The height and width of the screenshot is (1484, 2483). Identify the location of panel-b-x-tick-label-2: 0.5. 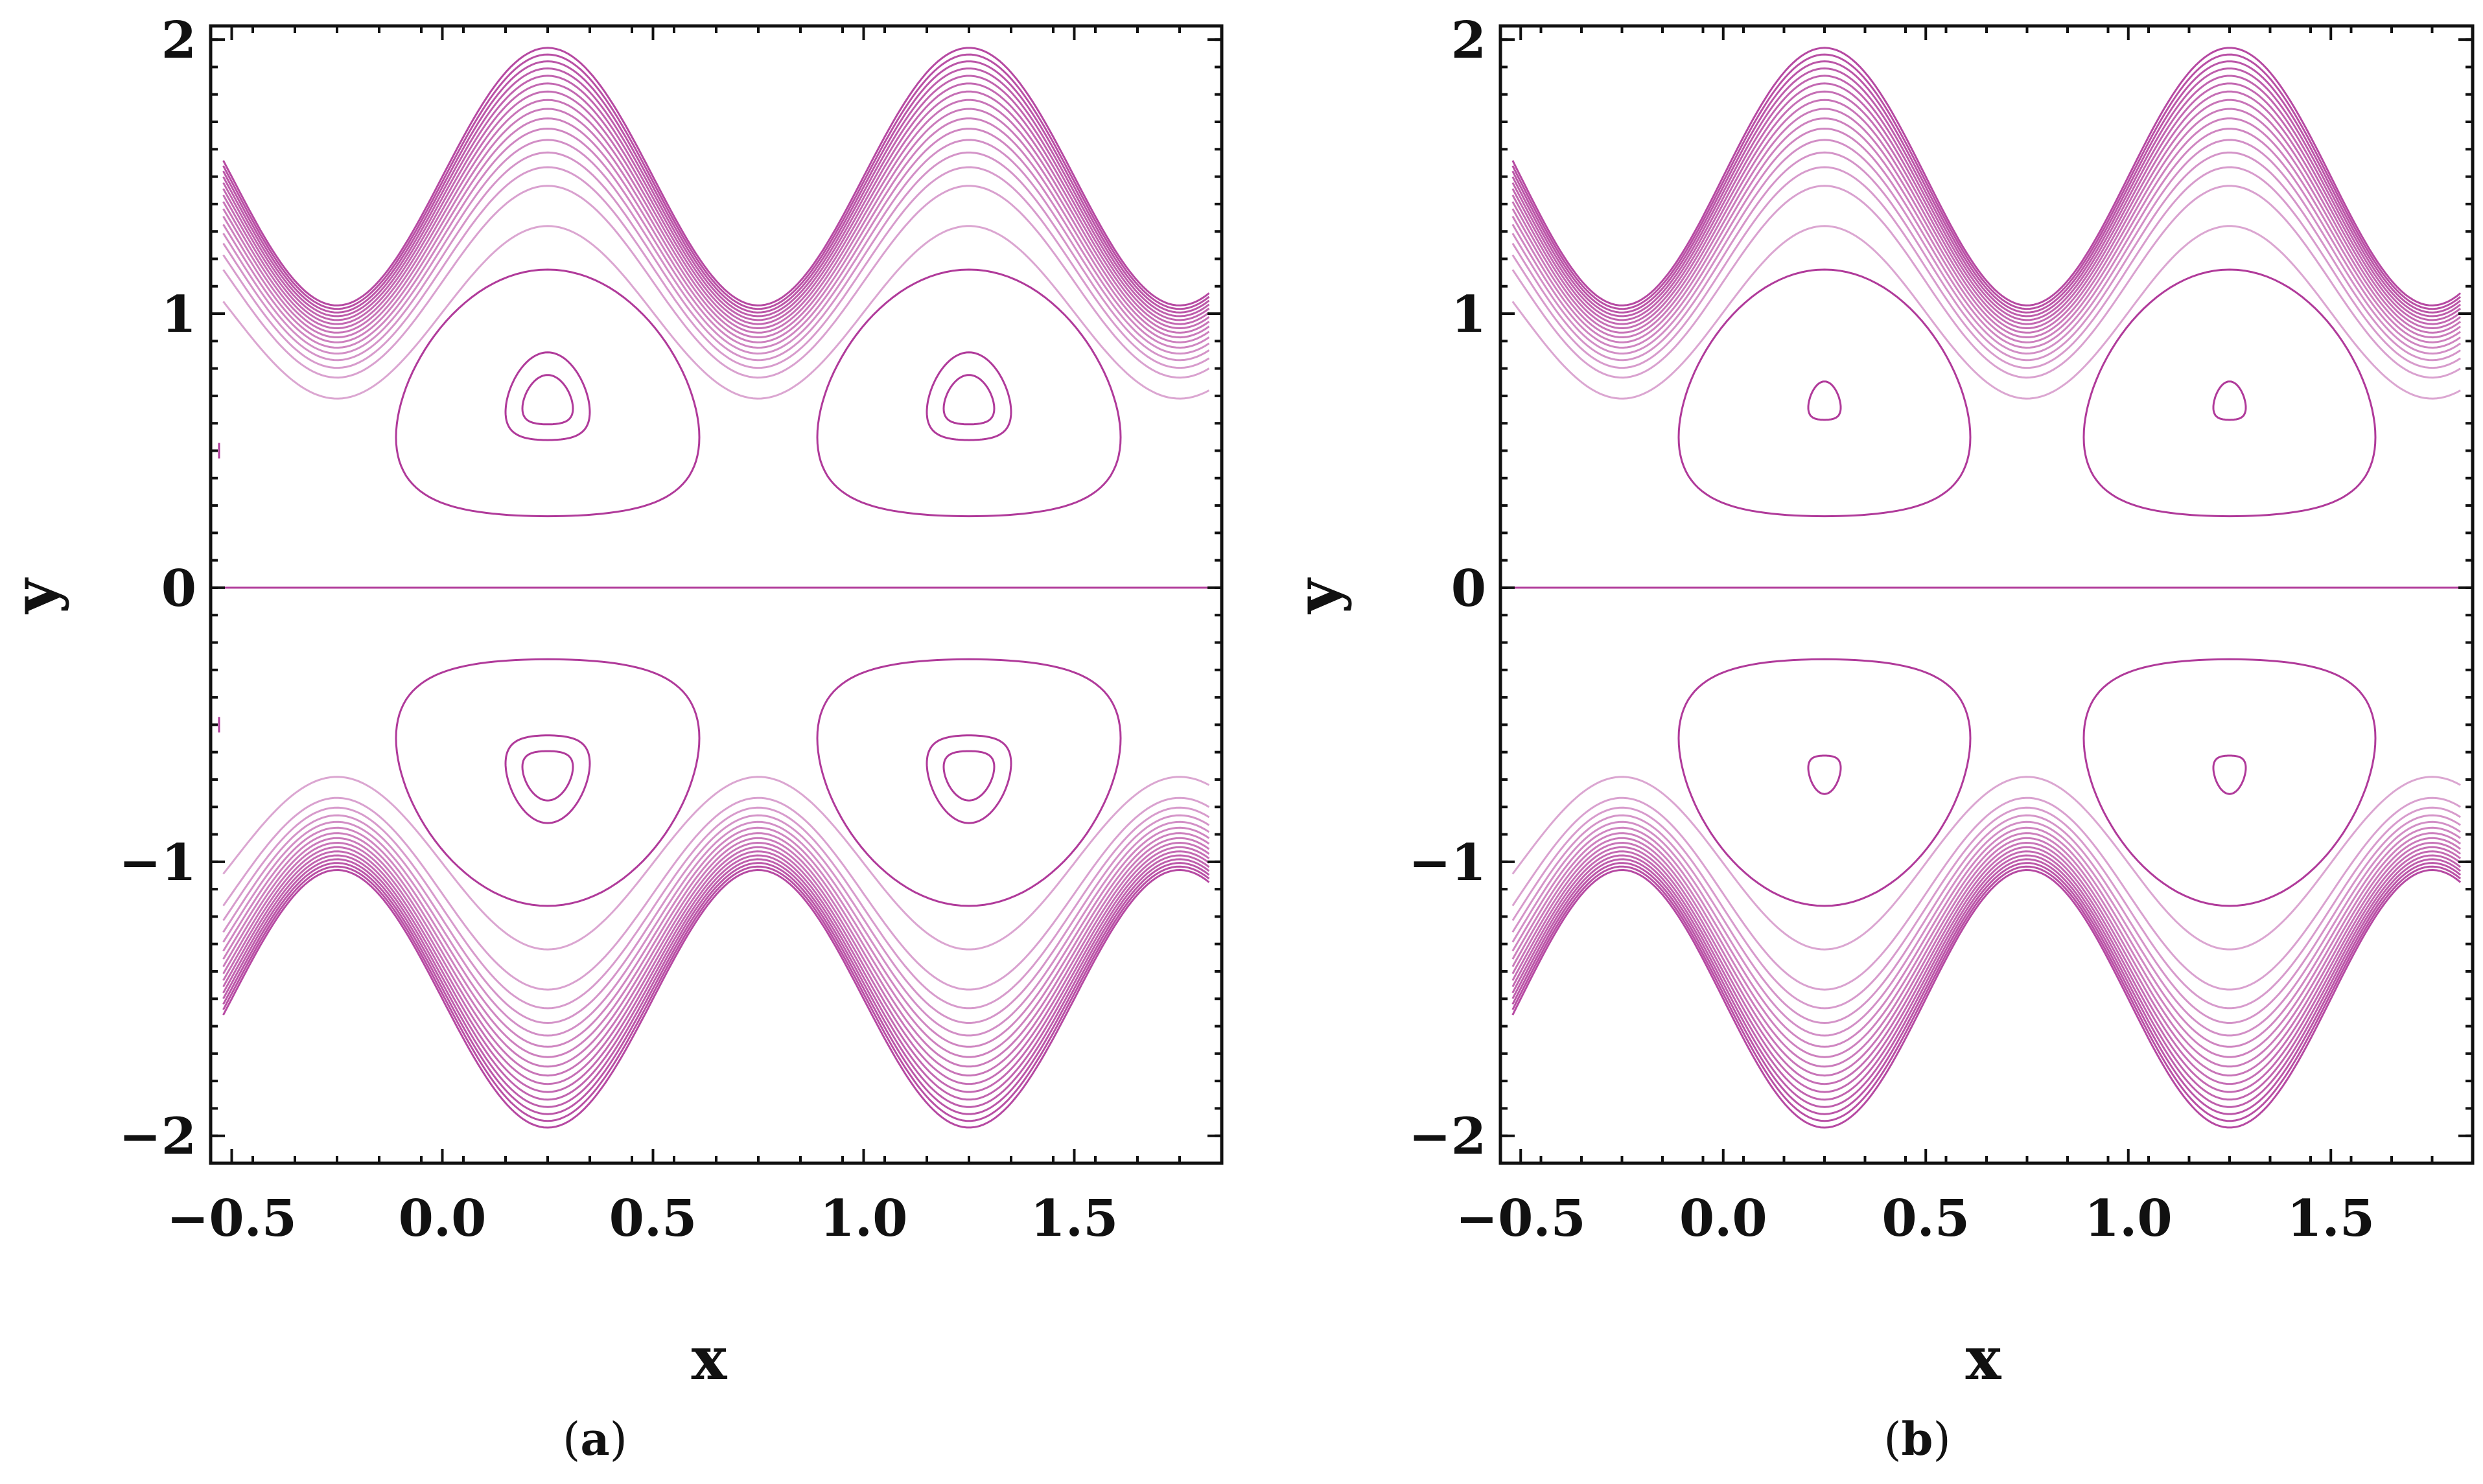
(1926, 1218).